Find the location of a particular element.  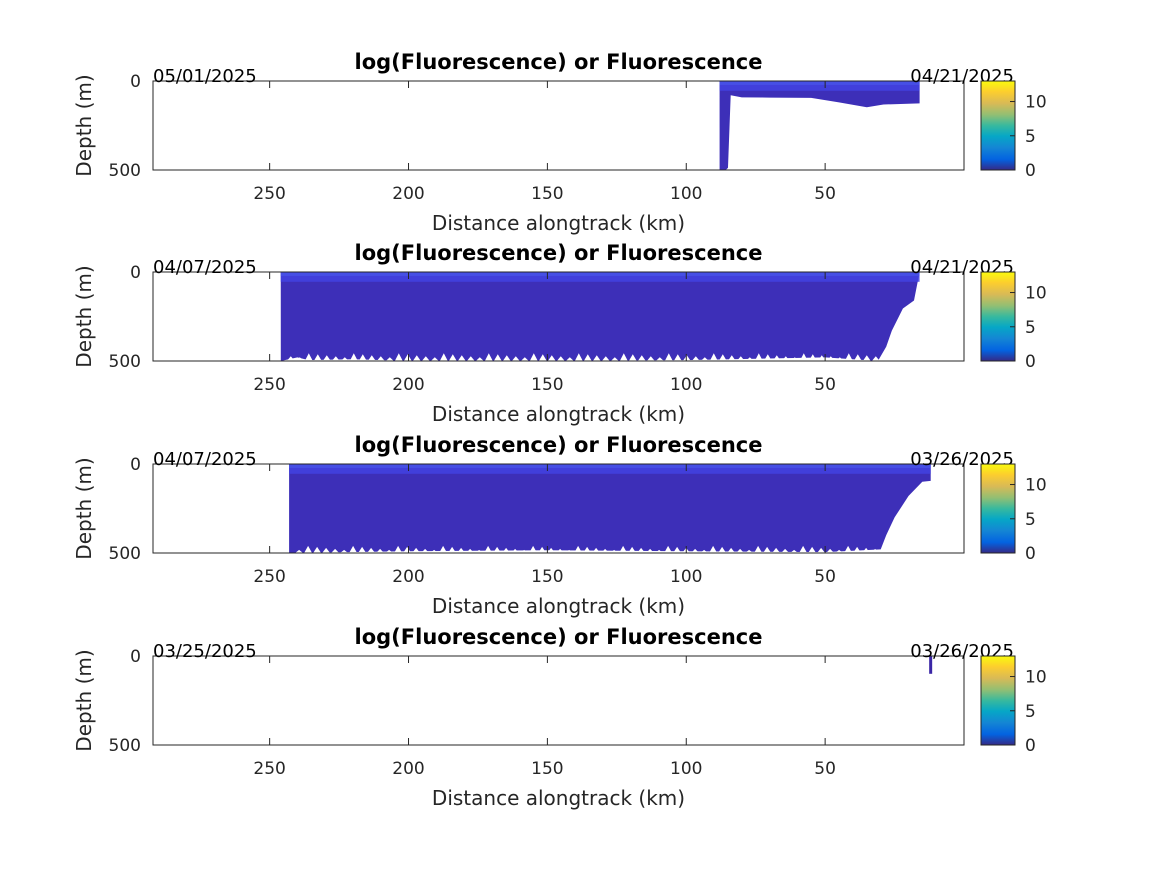

start-date-label: 03/25/2025 is located at coordinates (205, 651).